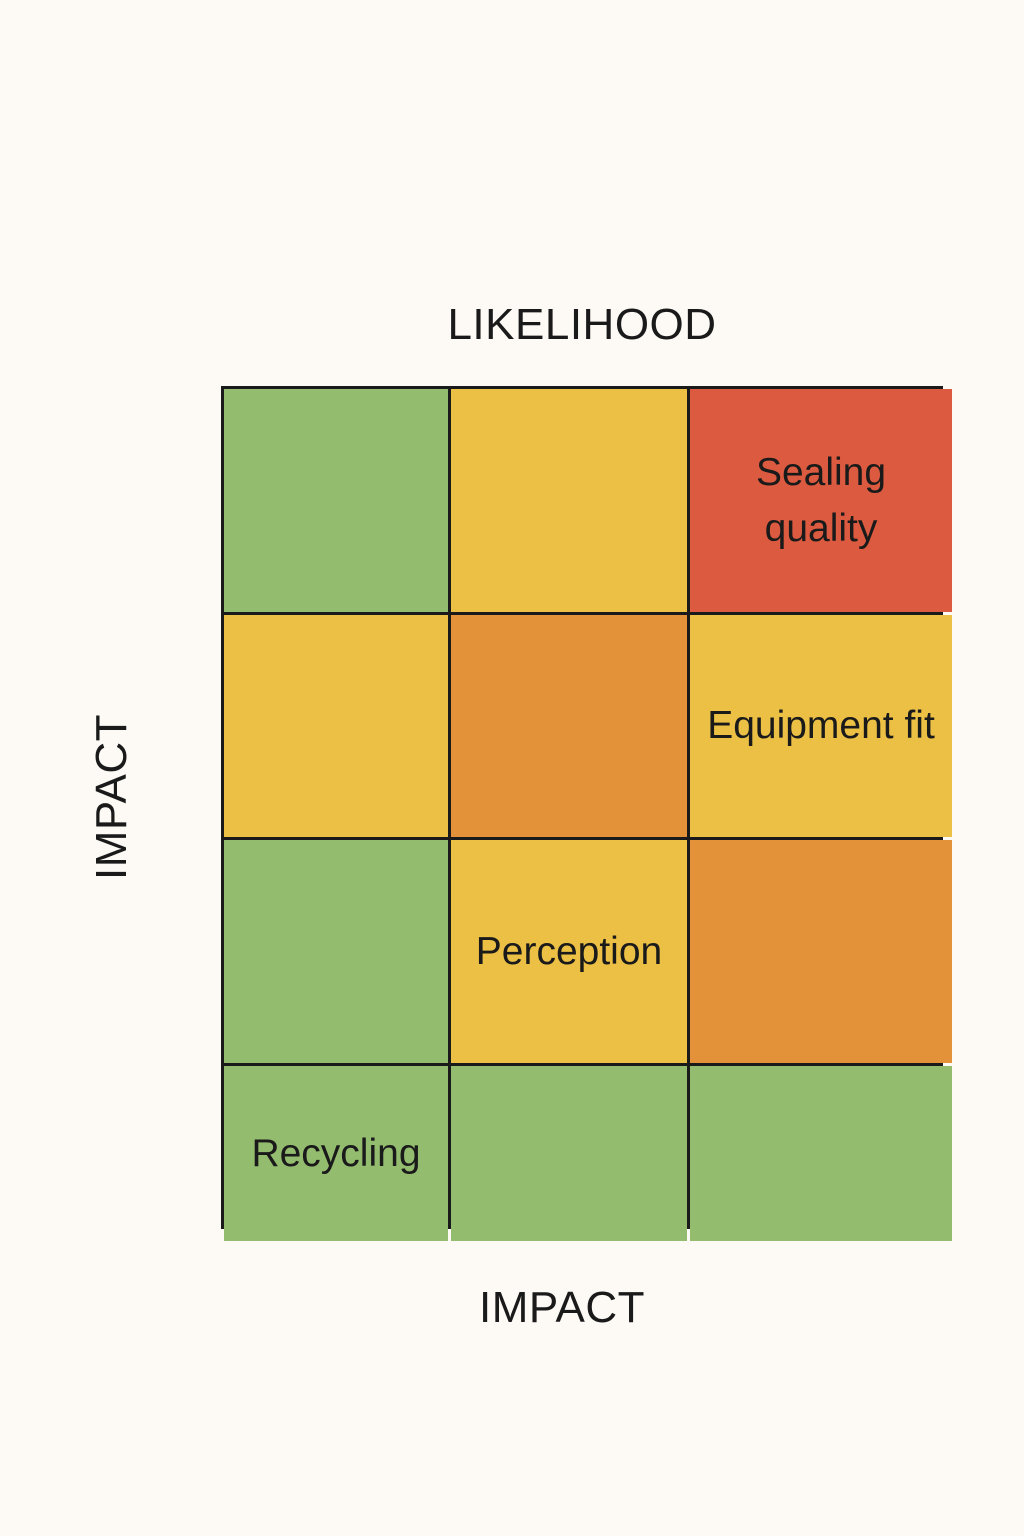  Describe the element at coordinates (111, 797) in the screenshot. I see `impact-axis-title-left: IMPACT` at that location.